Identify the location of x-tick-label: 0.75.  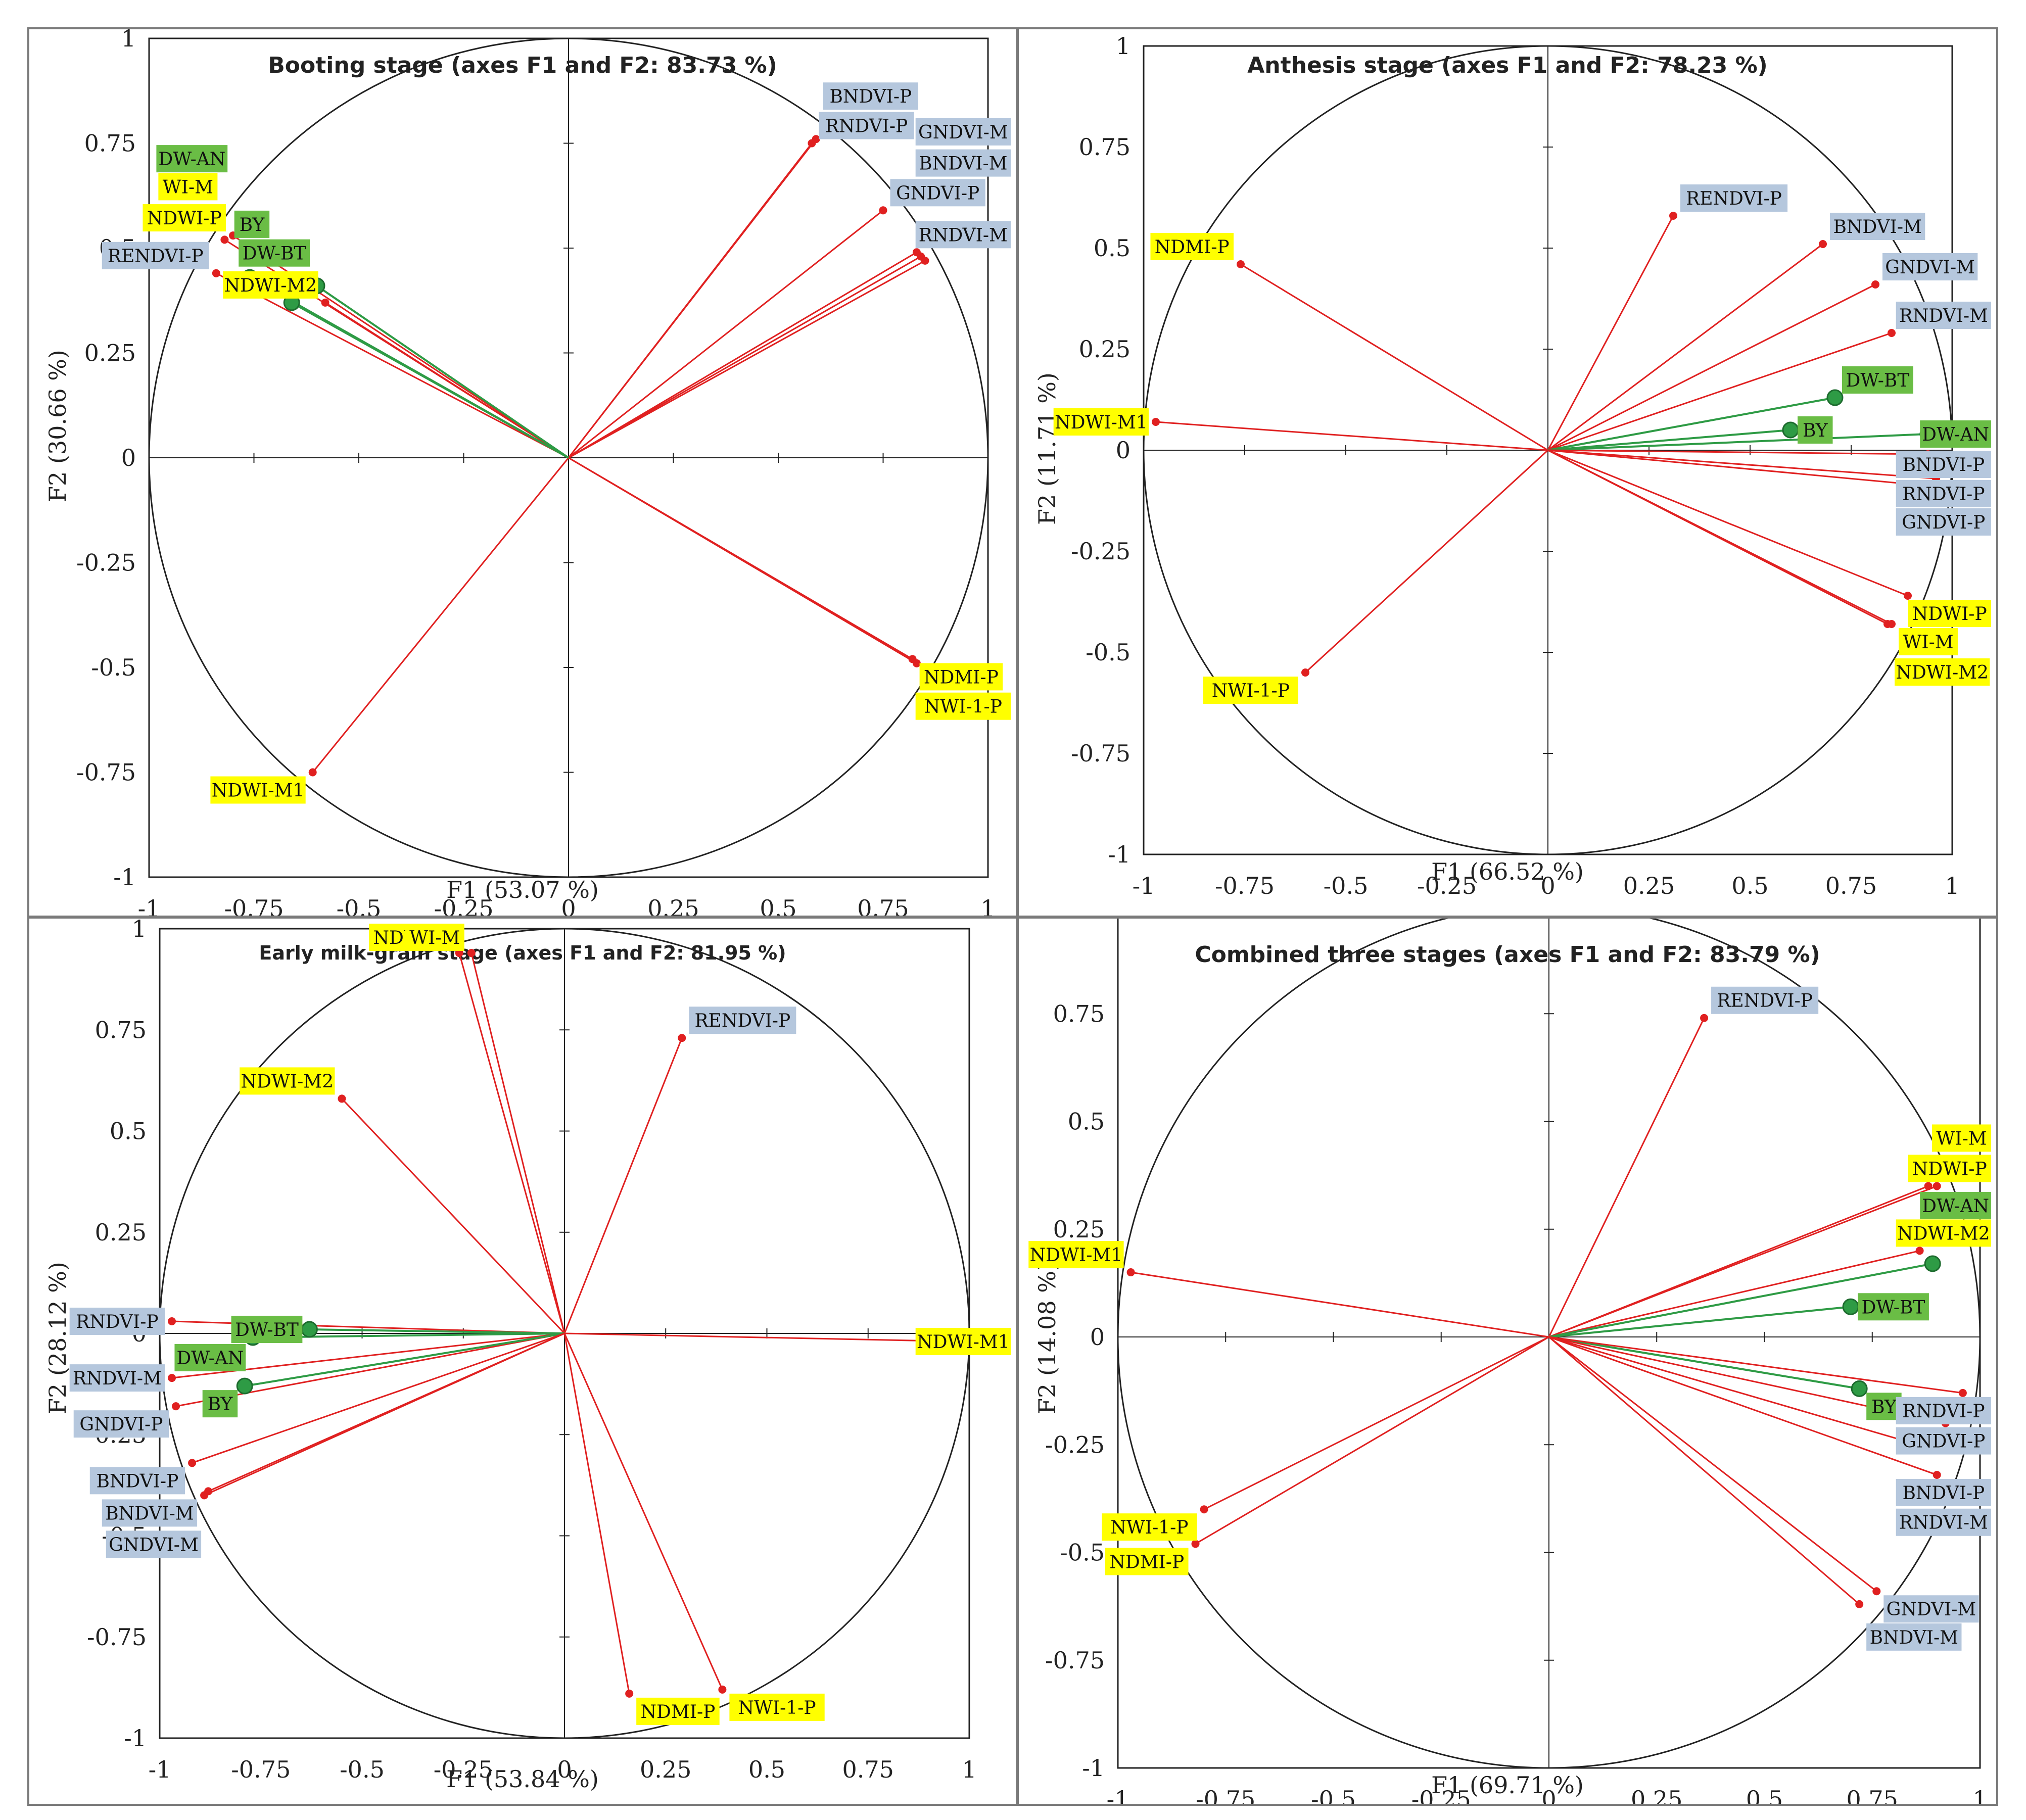
(1851, 885).